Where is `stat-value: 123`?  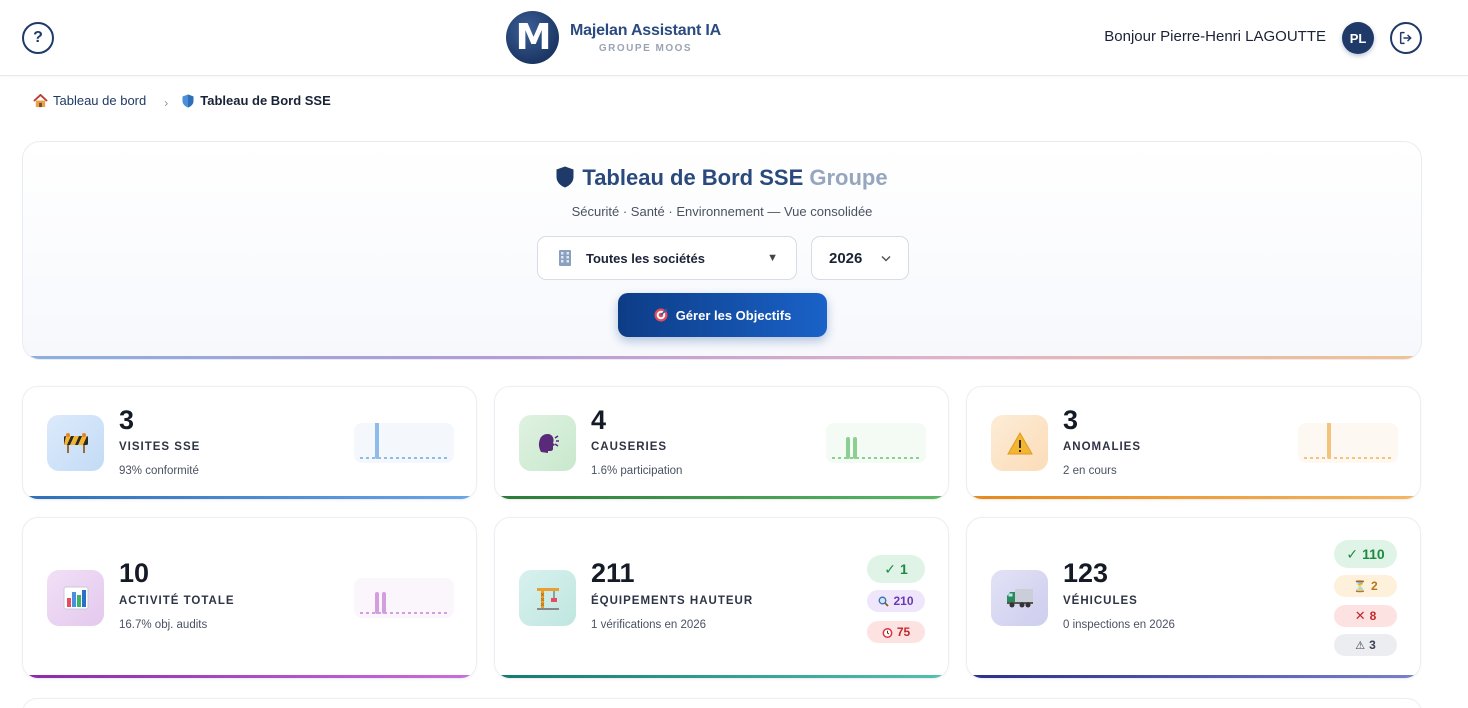 stat-value: 123 is located at coordinates (1086, 573).